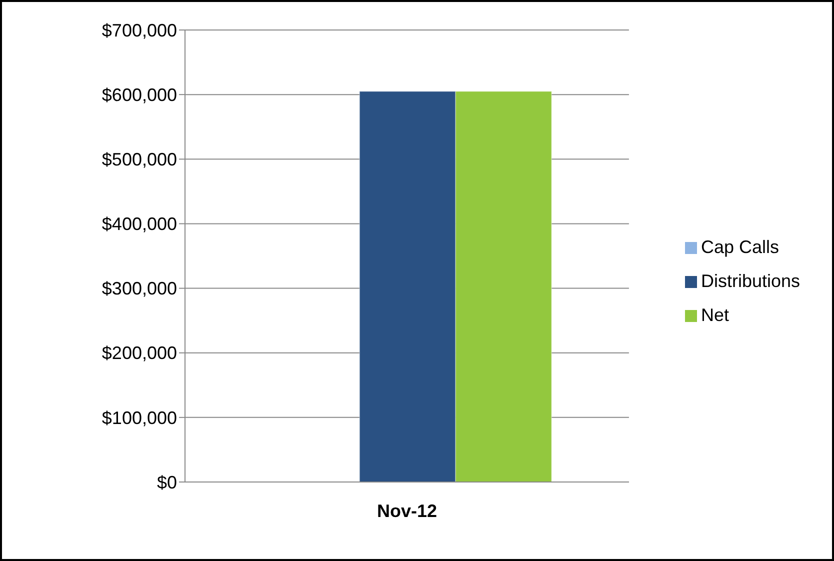  I want to click on y-tick-label: $400,000, so click(139, 224).